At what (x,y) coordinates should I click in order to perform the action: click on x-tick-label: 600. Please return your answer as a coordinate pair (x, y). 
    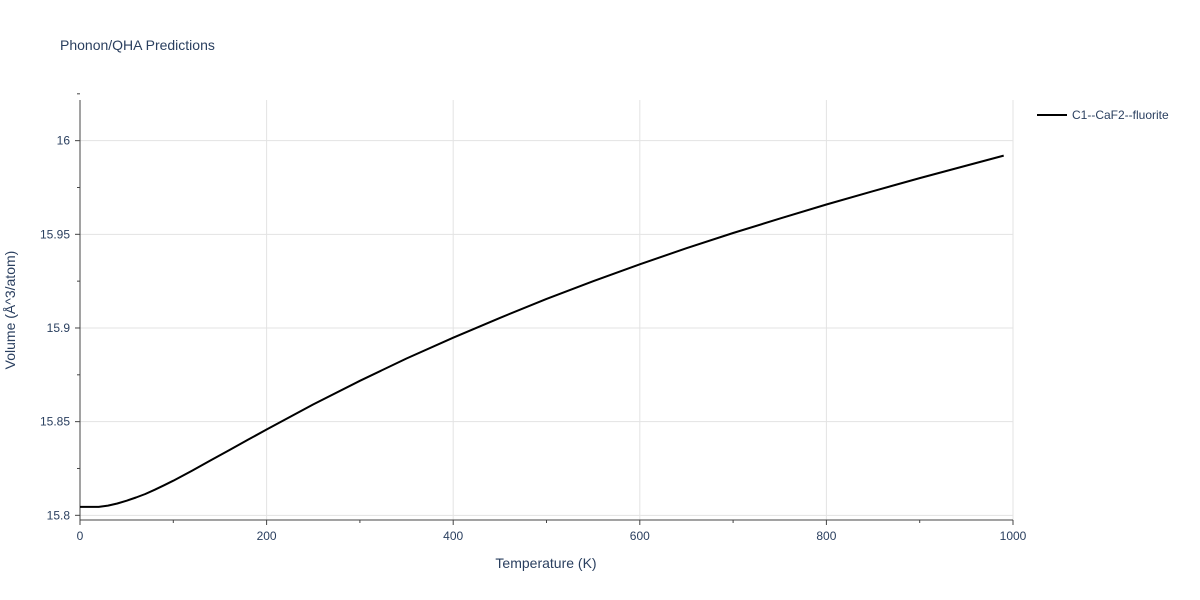
    Looking at the image, I should click on (640, 536).